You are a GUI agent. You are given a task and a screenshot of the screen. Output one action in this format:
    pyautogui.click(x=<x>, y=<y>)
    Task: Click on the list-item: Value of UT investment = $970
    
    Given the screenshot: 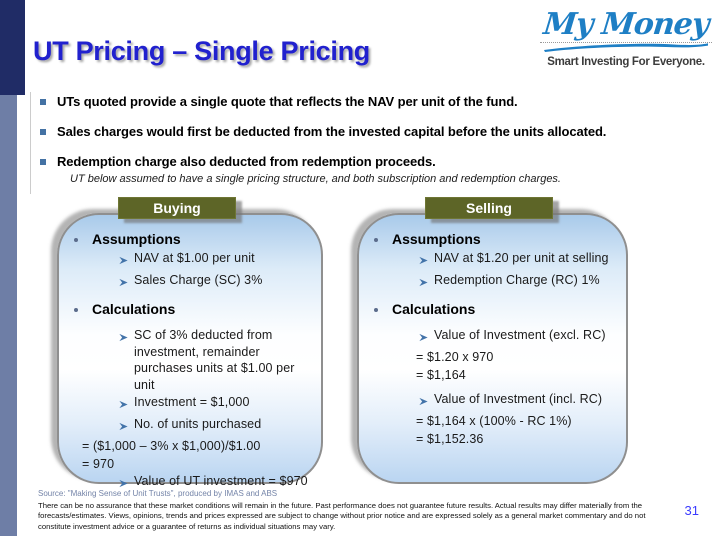 What is the action you would take?
    pyautogui.click(x=213, y=483)
    